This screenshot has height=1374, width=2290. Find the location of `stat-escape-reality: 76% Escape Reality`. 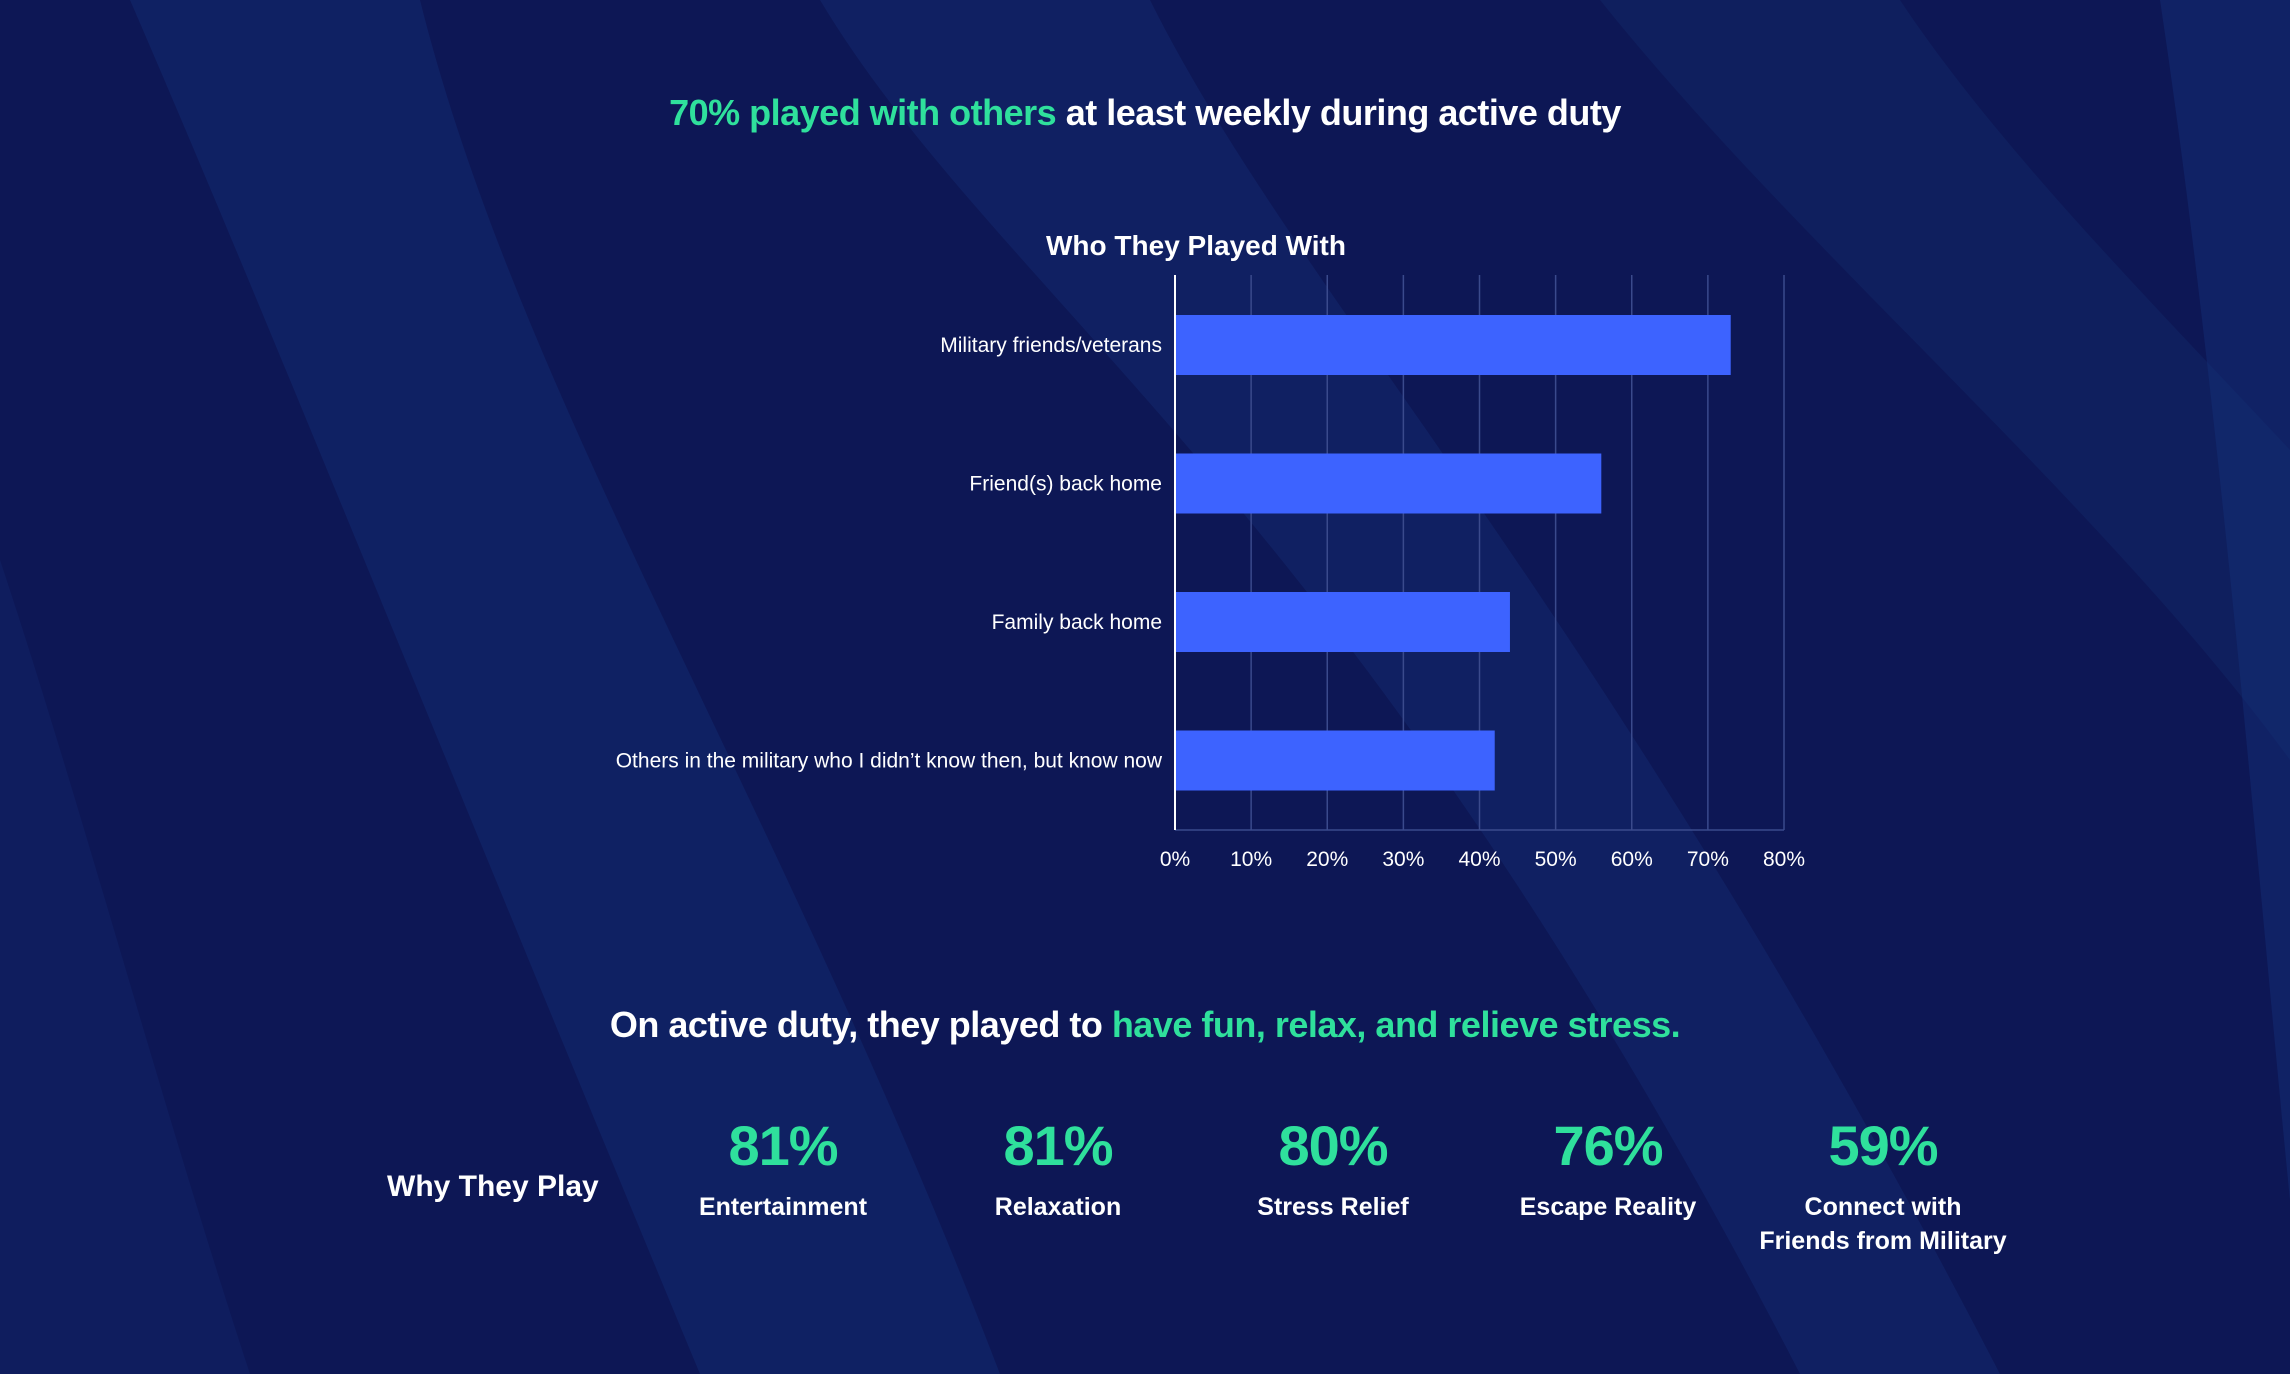

stat-escape-reality: 76% Escape Reality is located at coordinates (1608, 1167).